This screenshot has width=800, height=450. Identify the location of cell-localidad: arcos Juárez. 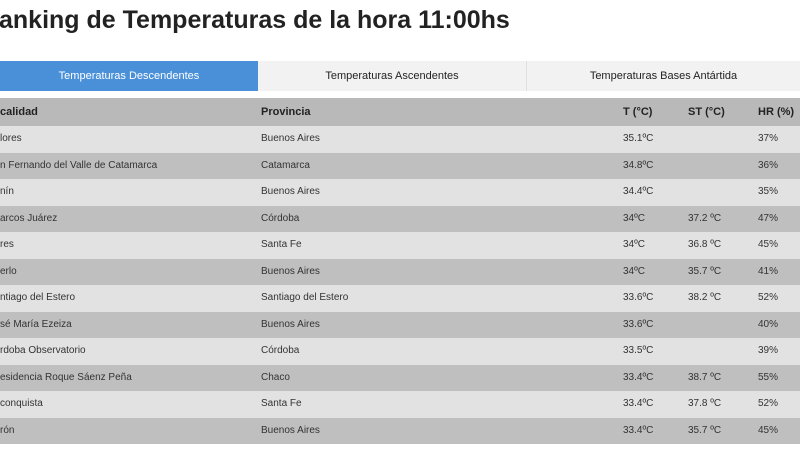
(29, 218).